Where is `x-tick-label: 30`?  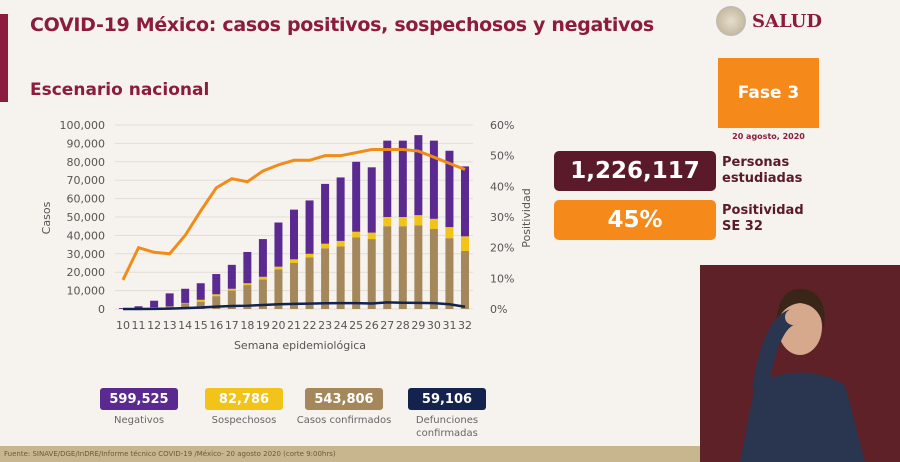
x-tick-label: 30 is located at coordinates (434, 325).